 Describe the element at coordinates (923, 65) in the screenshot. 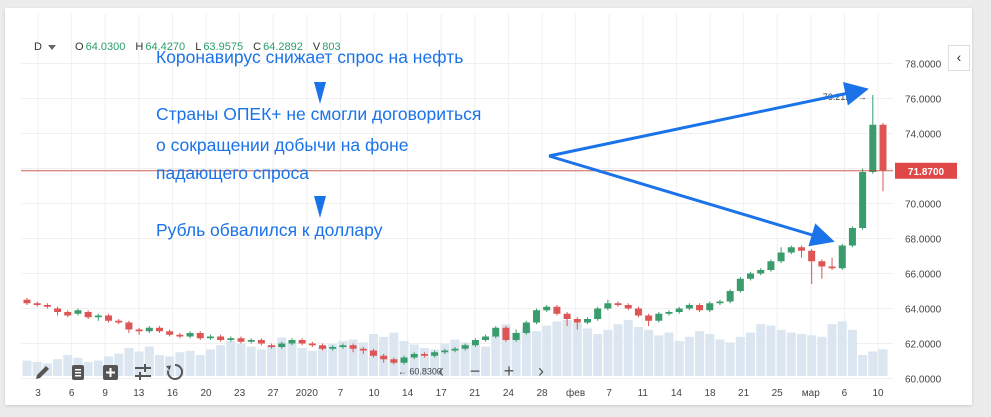

I see `y-tick-label: 78.0000` at that location.